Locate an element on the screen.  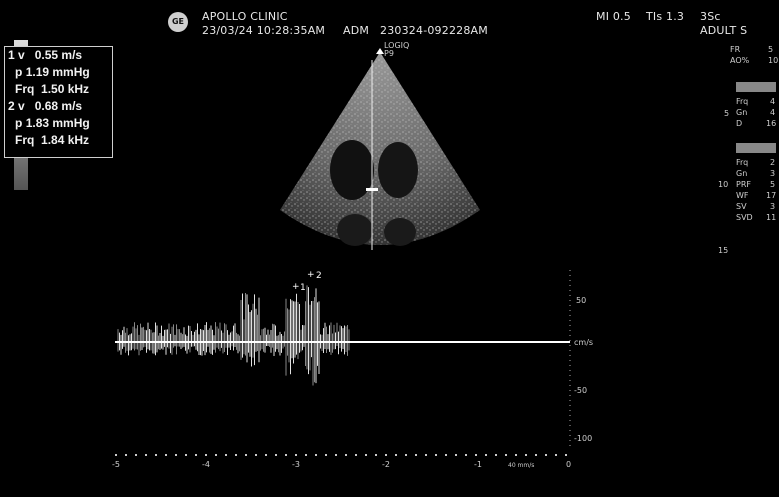
cf-panel: Frq 4 Gn 4 D 16 is located at coordinates (756, 112).